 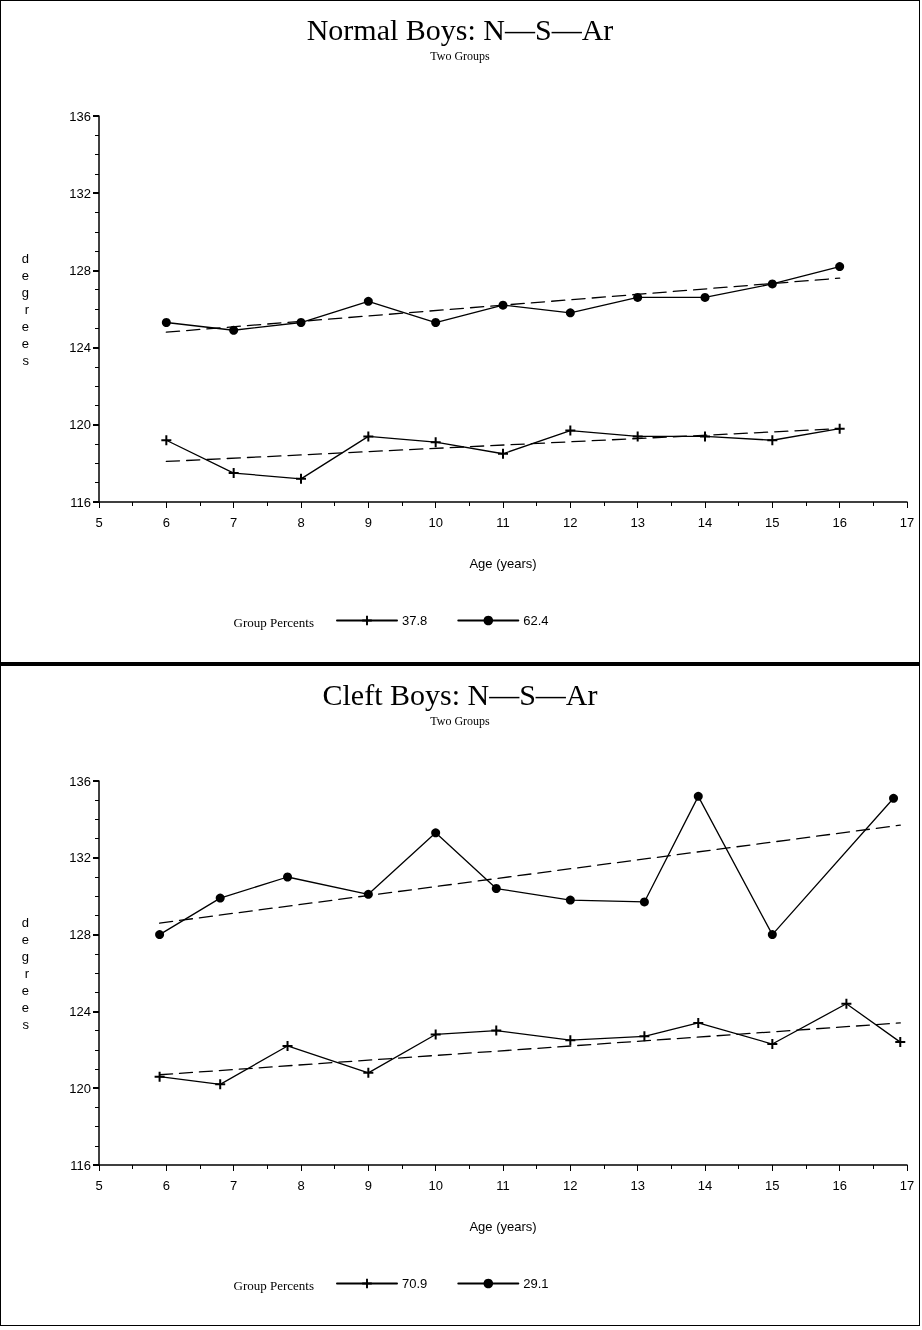 What do you see at coordinates (536, 1283) in the screenshot?
I see `legend-label: 29.1` at bounding box center [536, 1283].